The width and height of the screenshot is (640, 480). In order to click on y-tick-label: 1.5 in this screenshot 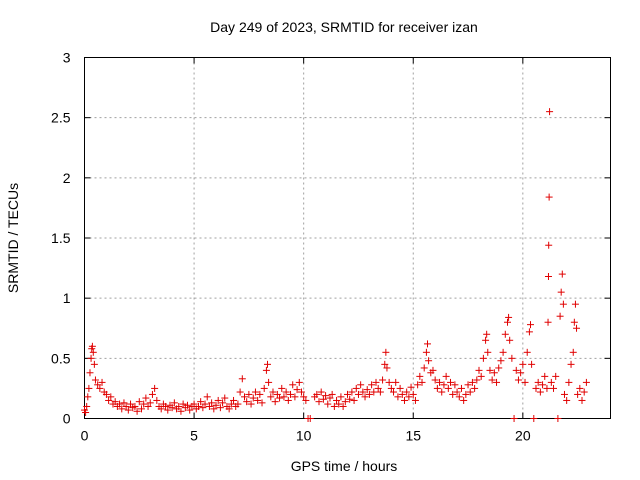, I will do `click(61, 238)`.